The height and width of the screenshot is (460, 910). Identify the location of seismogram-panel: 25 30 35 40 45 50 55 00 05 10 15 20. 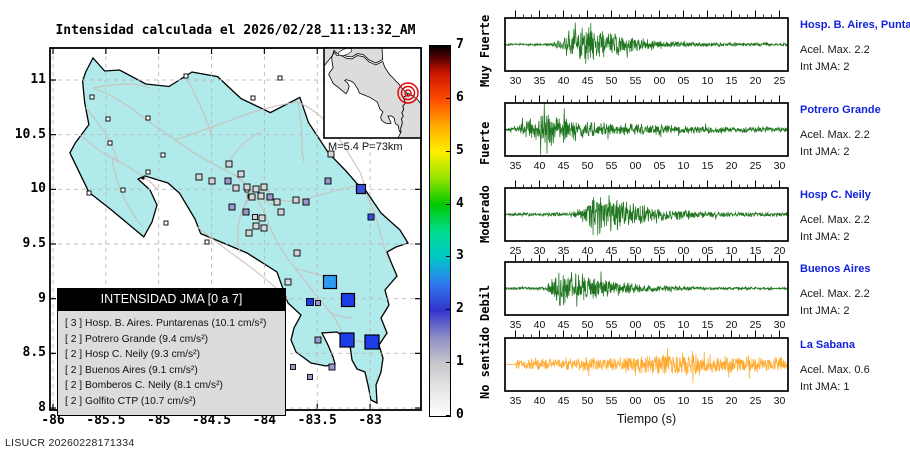
(646, 218).